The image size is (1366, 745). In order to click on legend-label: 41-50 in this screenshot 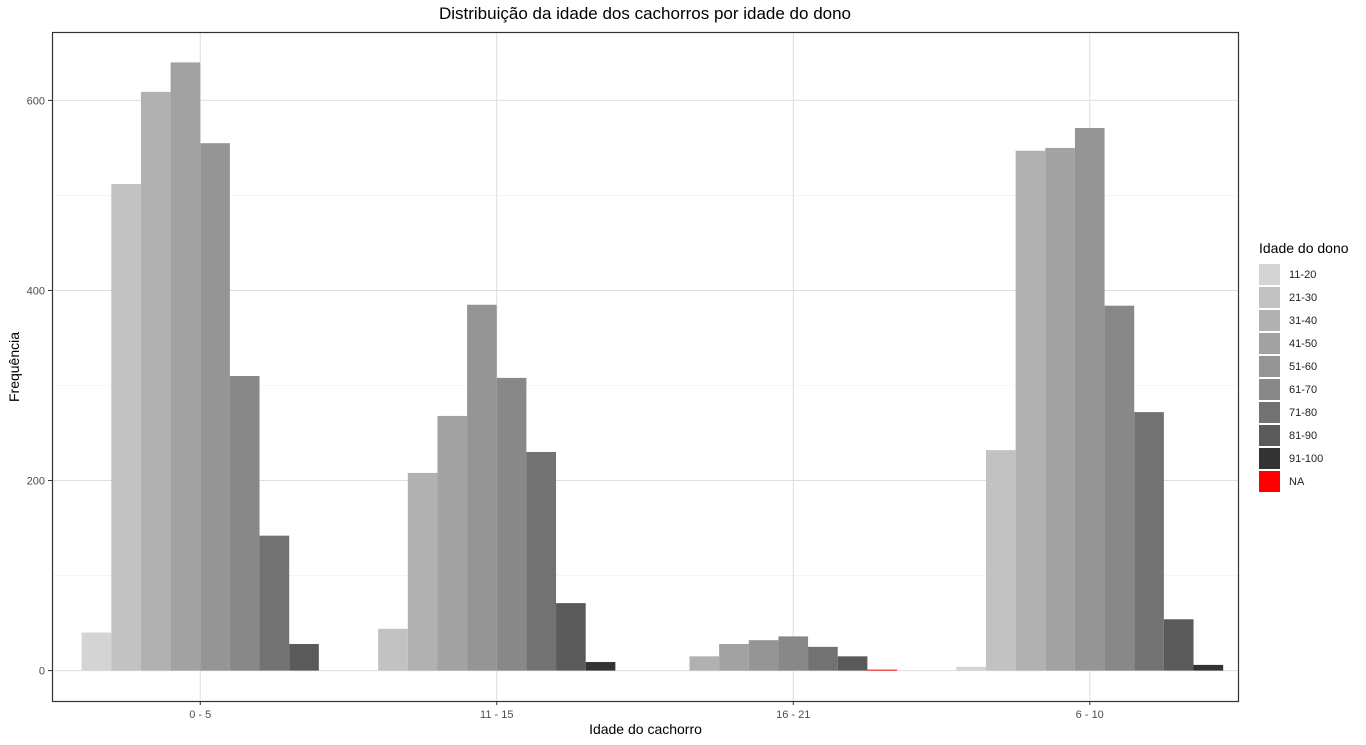, I will do `click(1303, 343)`.